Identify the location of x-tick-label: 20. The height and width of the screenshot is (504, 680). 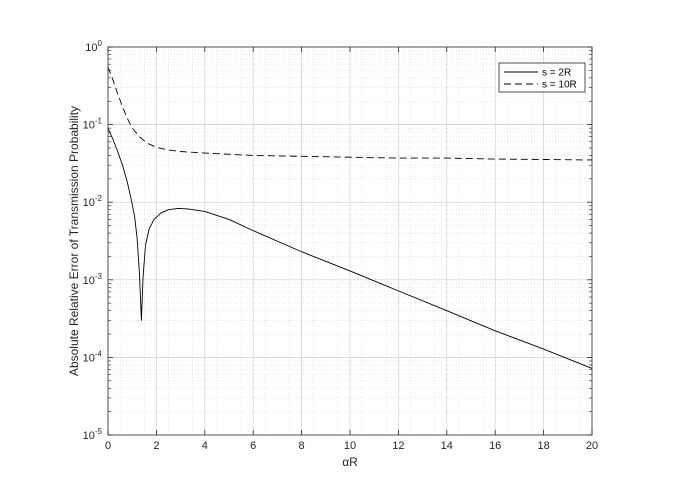
(592, 446).